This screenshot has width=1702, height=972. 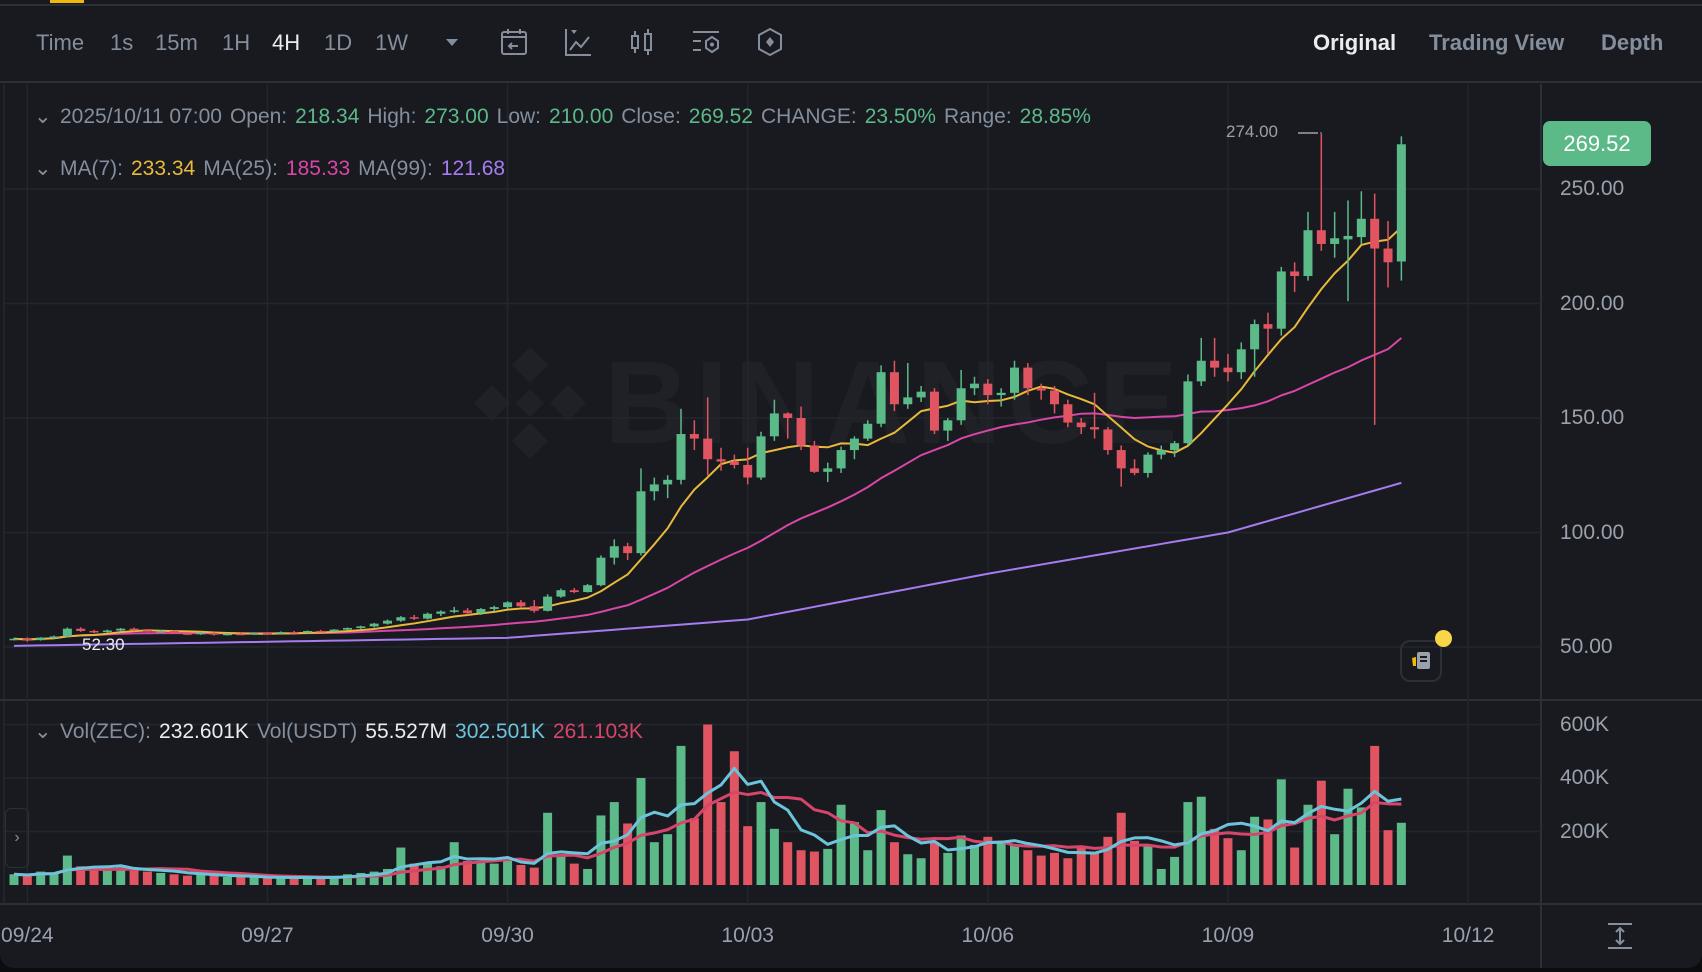 What do you see at coordinates (176, 42) in the screenshot?
I see `interval-15m: 15m` at bounding box center [176, 42].